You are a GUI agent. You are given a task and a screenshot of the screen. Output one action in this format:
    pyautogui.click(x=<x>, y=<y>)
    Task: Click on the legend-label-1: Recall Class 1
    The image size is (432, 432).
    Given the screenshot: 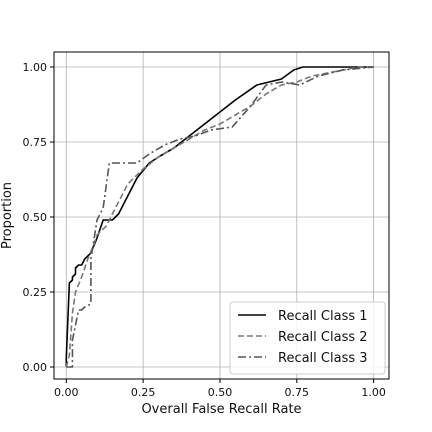 What is the action you would take?
    pyautogui.click(x=323, y=316)
    